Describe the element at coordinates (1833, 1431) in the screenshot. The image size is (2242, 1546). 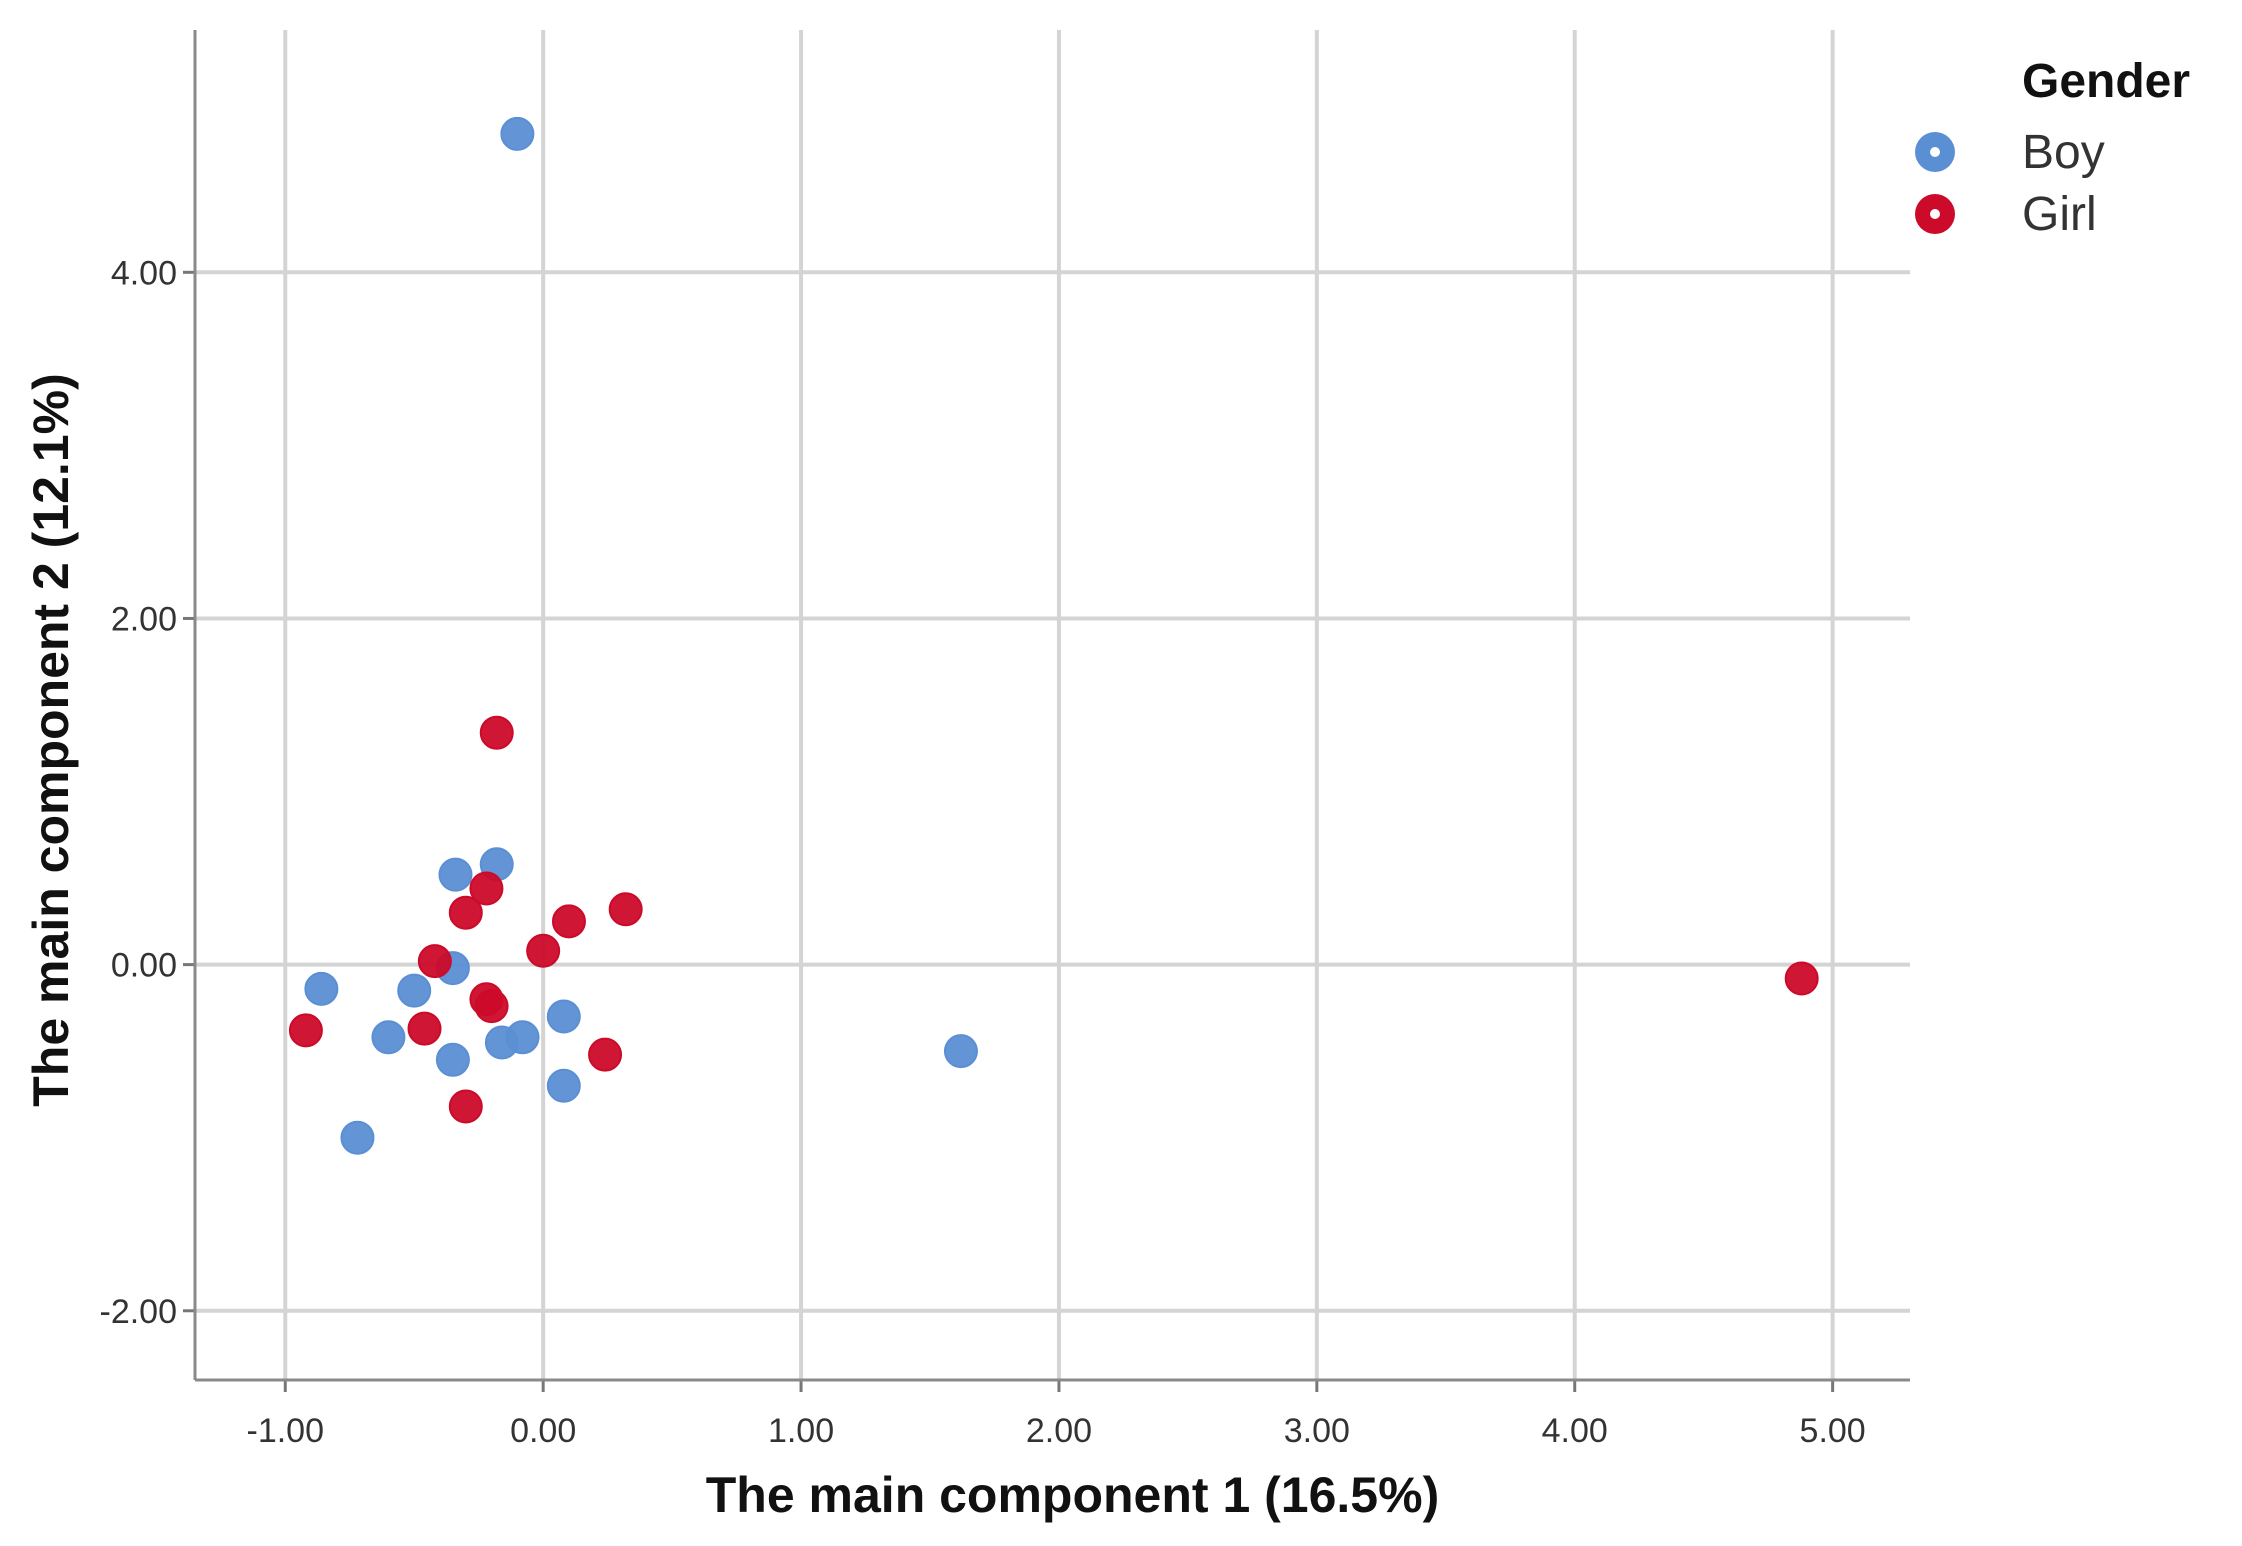
I see `x-tick-label: 5.00` at that location.